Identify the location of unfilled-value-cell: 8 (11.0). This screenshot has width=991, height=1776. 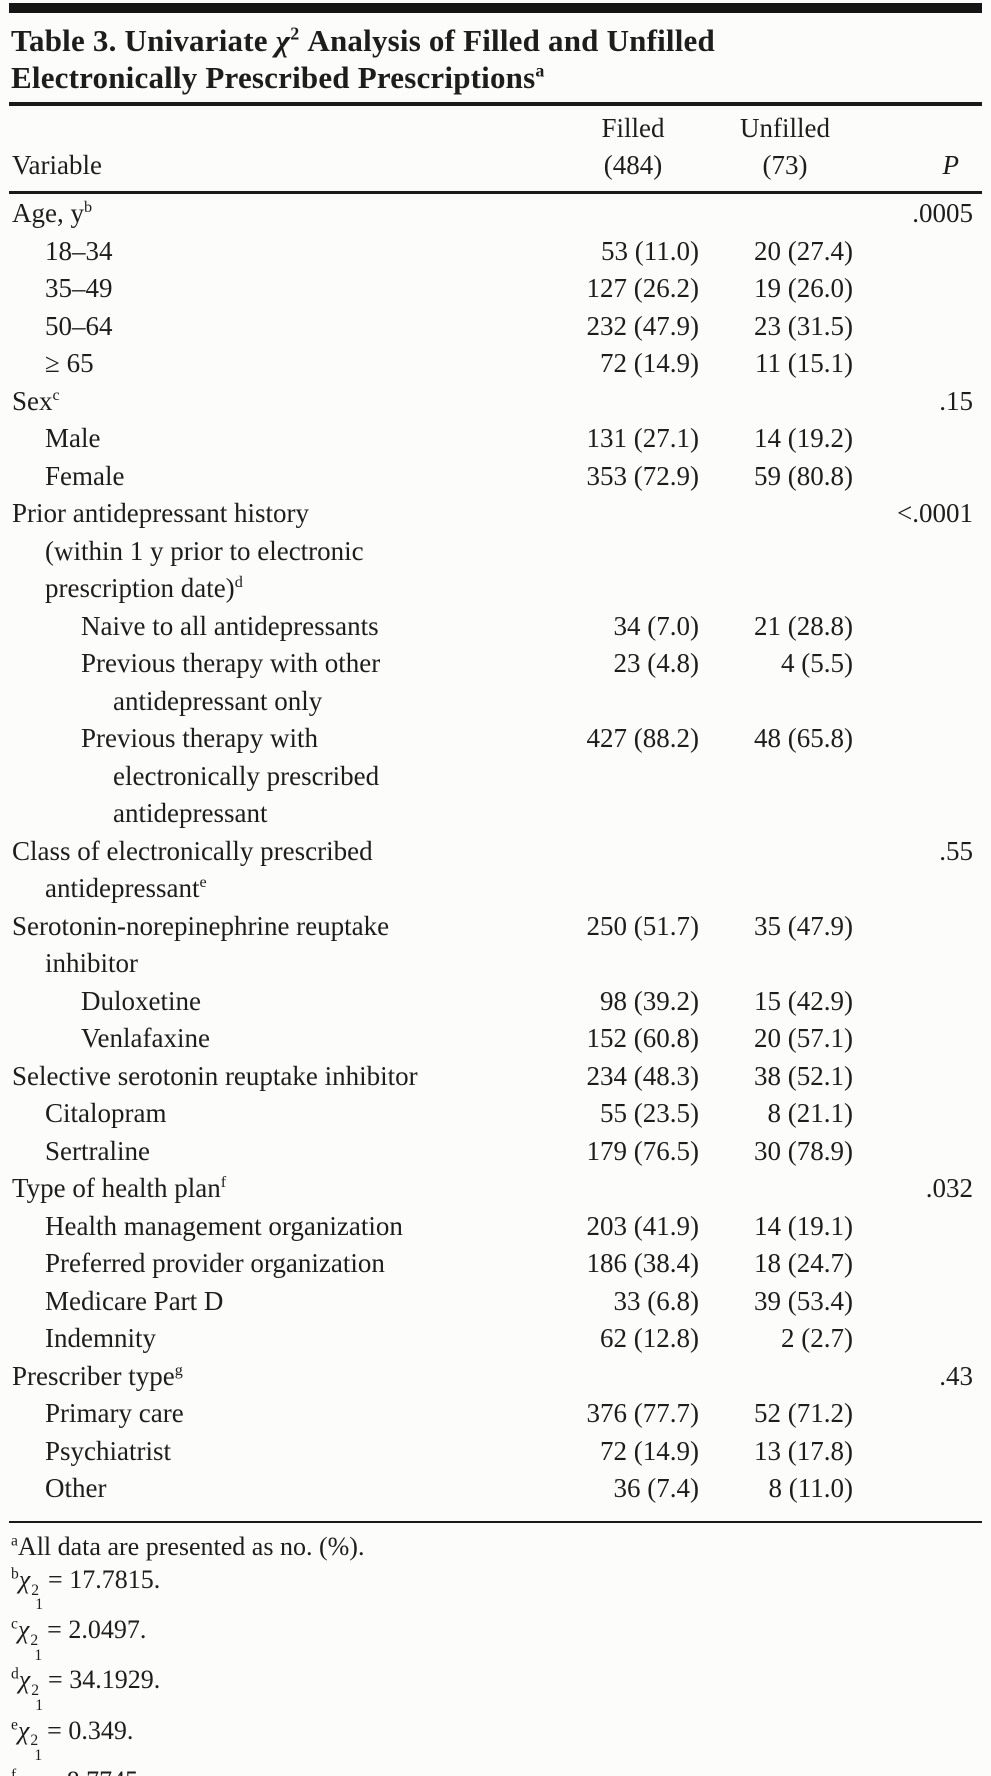
(810, 1488).